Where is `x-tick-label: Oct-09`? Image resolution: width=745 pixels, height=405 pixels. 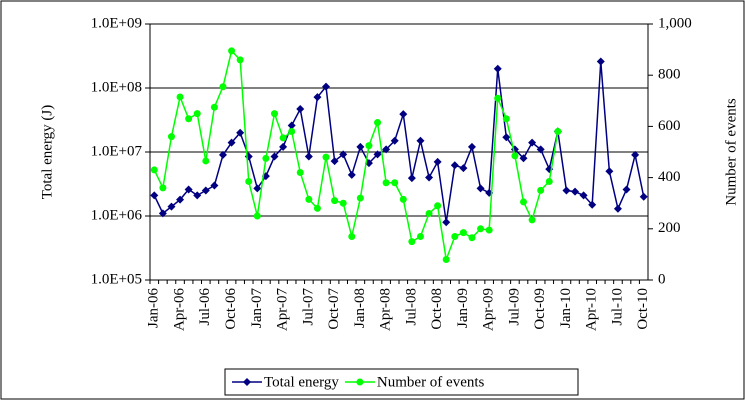 x-tick-label: Oct-09 is located at coordinates (540, 309).